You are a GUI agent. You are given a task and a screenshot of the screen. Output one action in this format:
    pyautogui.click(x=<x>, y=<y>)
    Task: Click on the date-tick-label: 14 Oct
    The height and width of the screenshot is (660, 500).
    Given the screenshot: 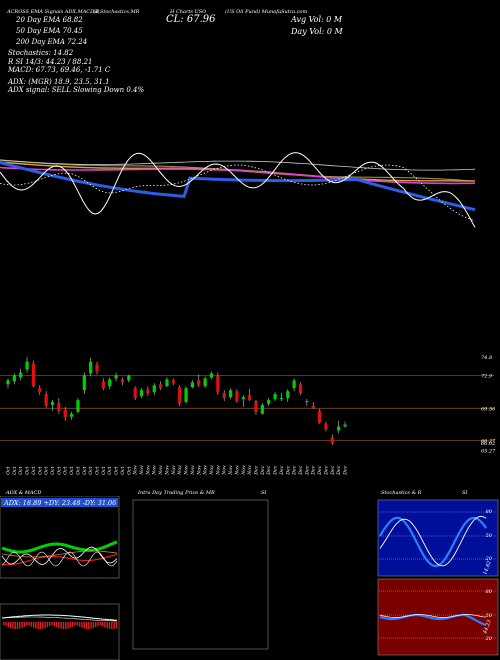 What is the action you would take?
    pyautogui.click(x=47, y=470)
    